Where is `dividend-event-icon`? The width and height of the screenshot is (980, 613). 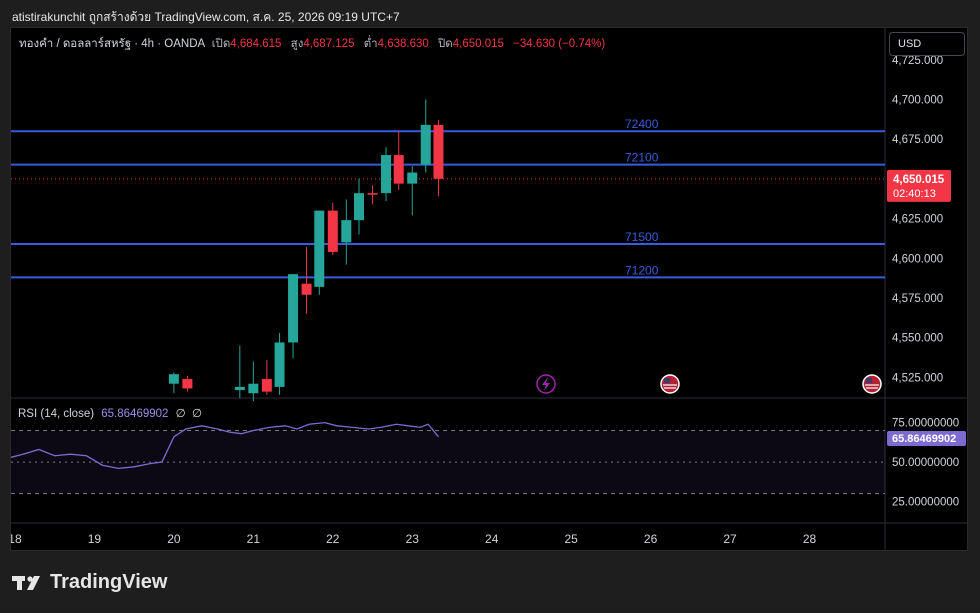 dividend-event-icon is located at coordinates (546, 384).